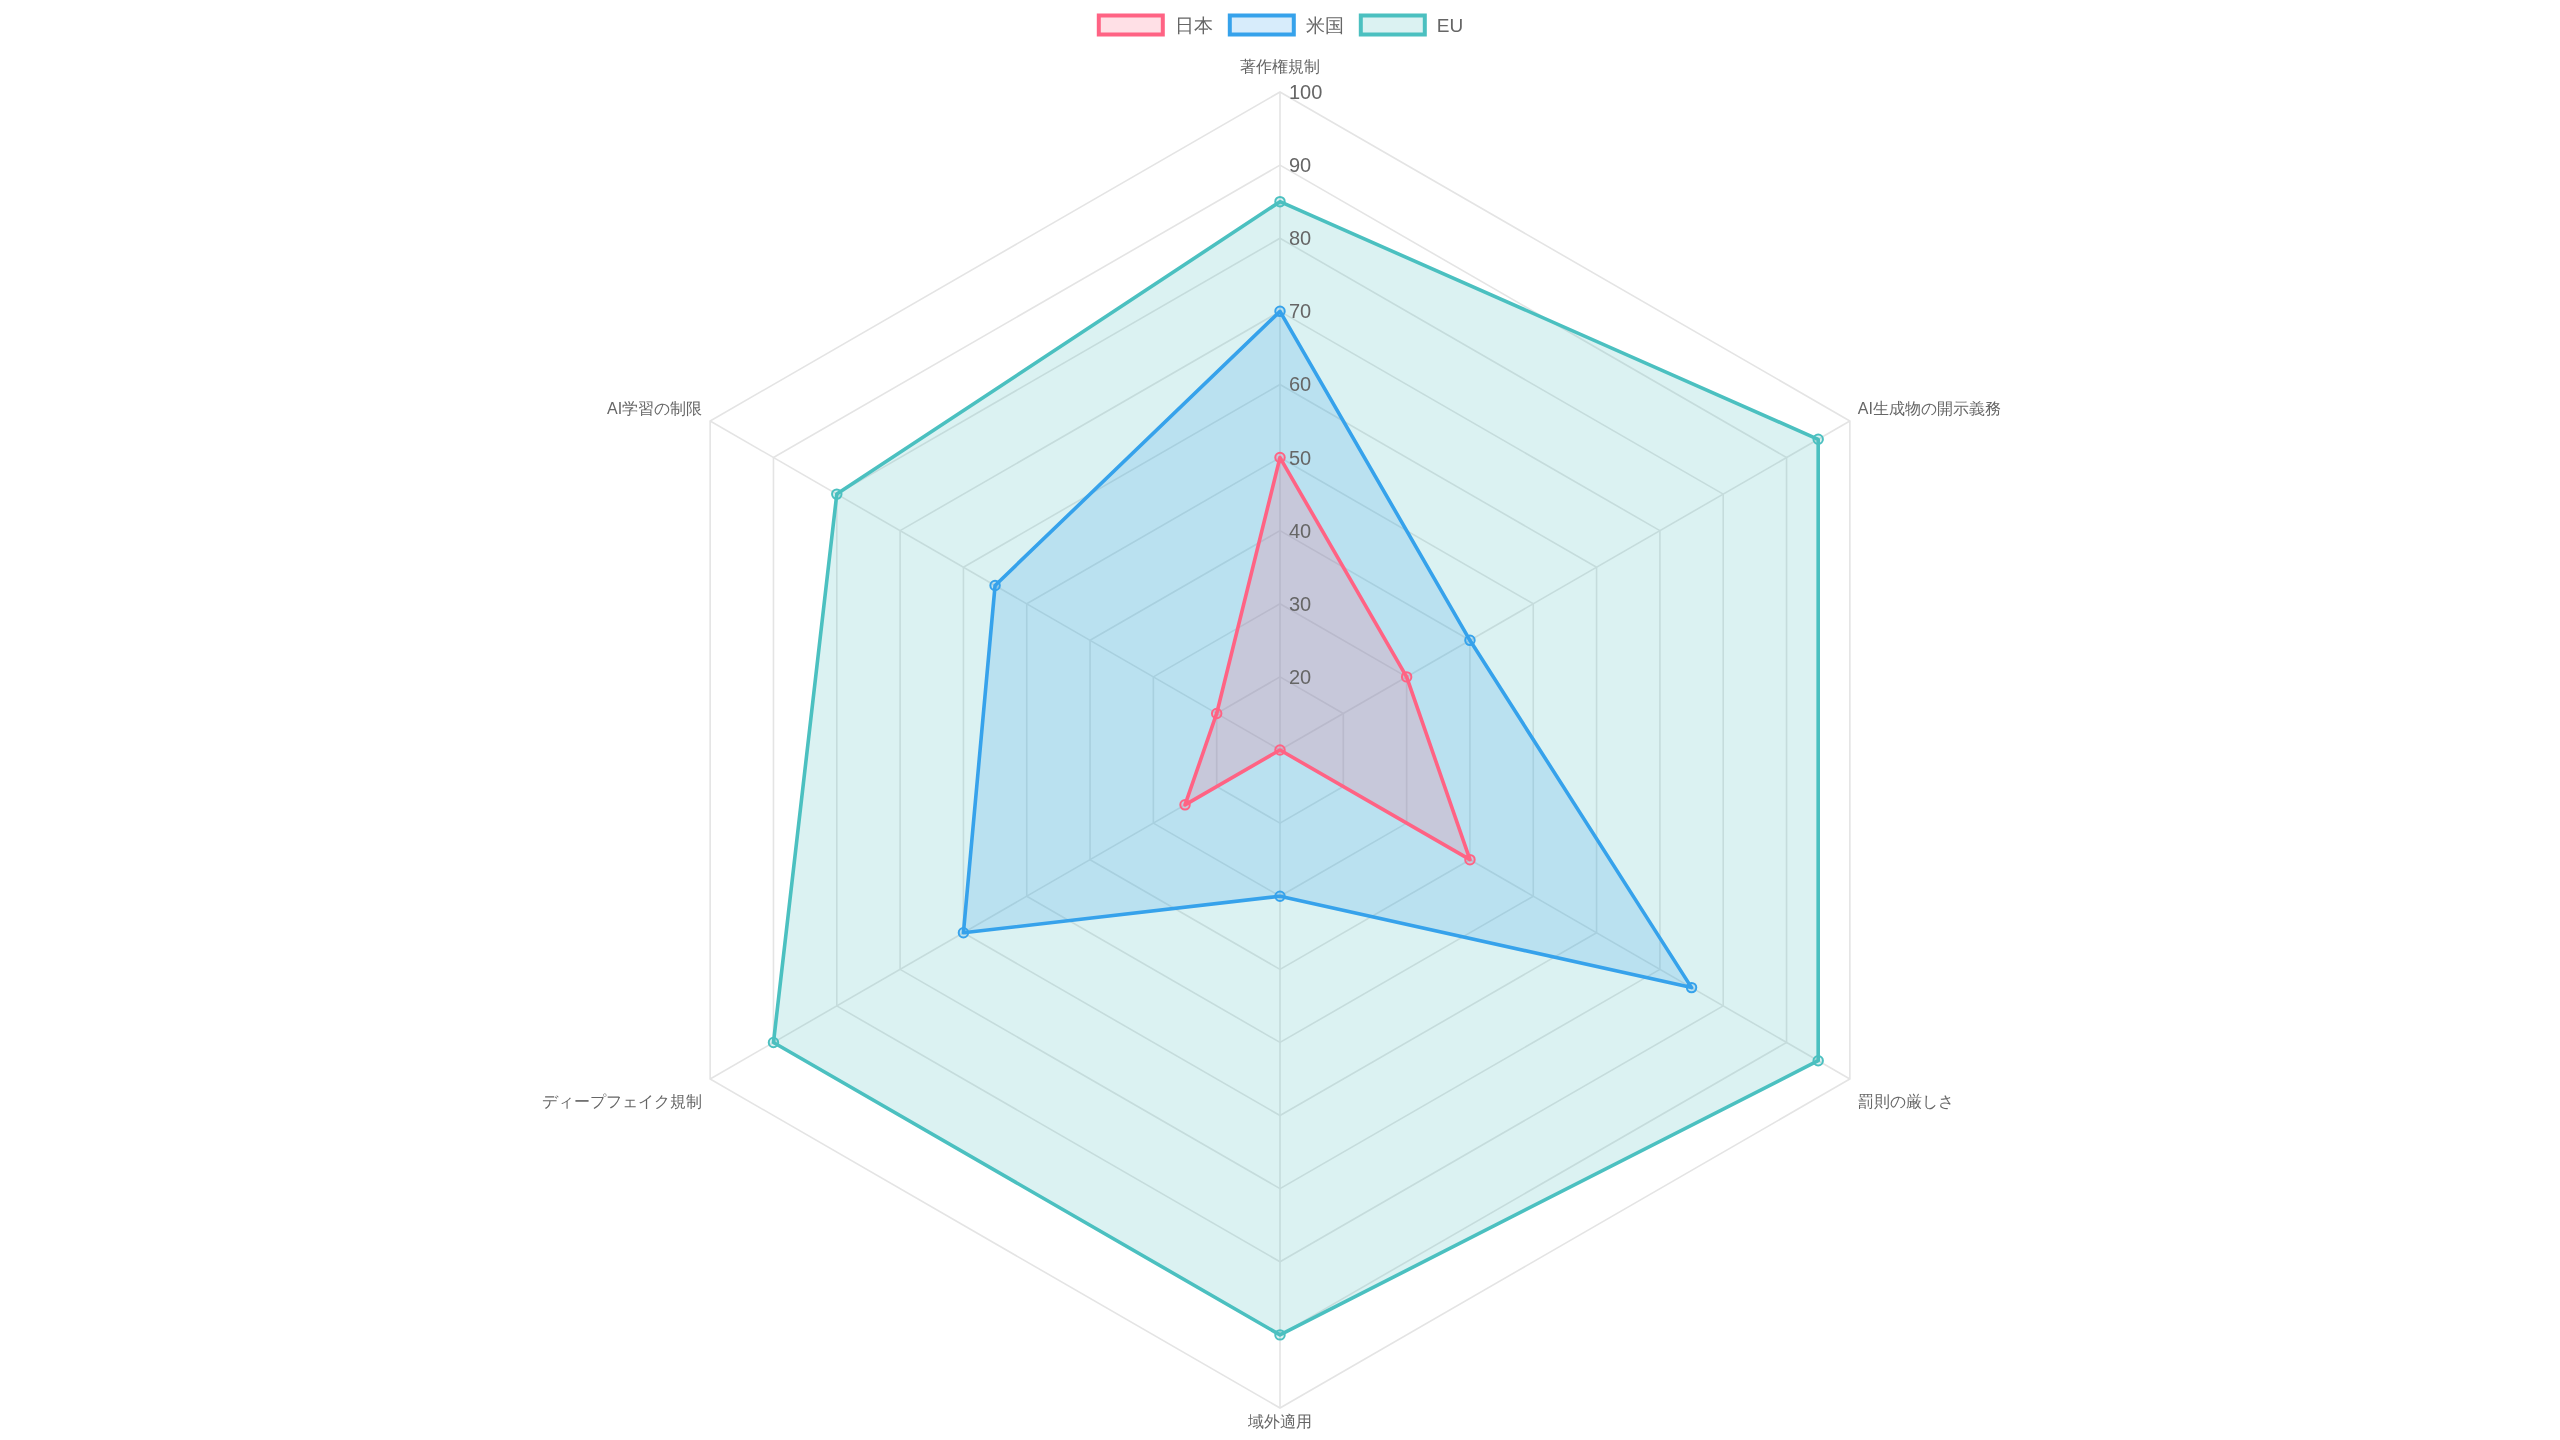 The width and height of the screenshot is (2560, 1440). Describe the element at coordinates (1450, 25) in the screenshot. I see `legend-label: EU` at that location.